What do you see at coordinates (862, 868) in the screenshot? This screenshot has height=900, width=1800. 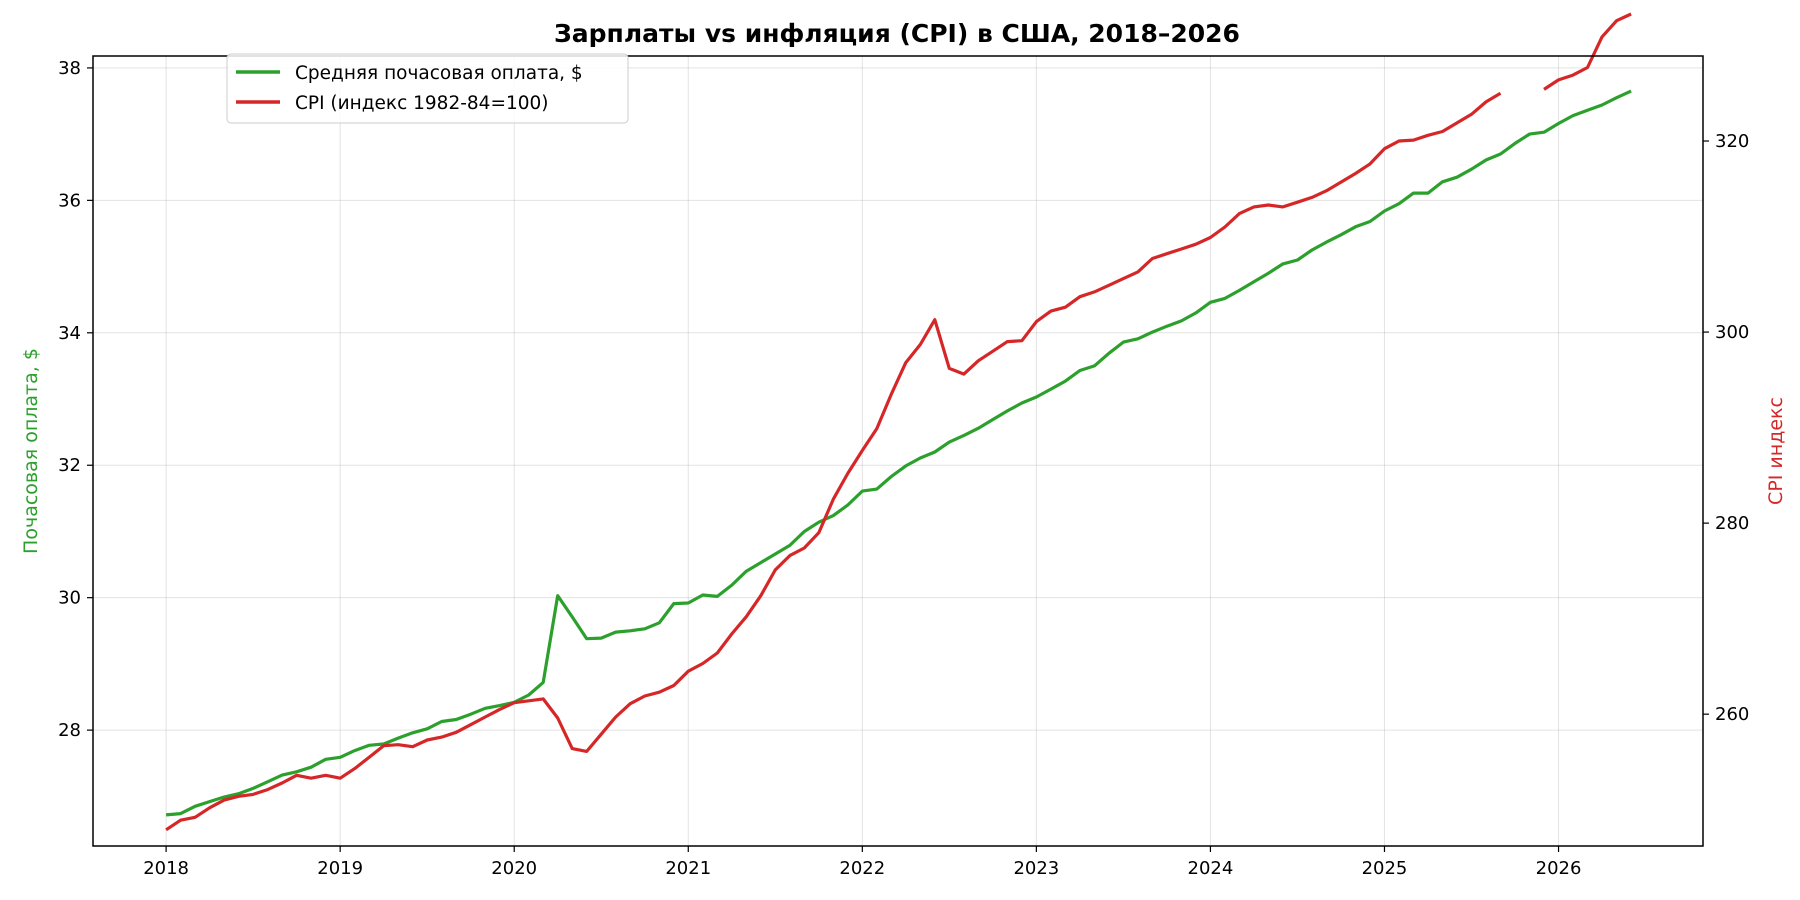 I see `x-tick-label-4: 2022` at bounding box center [862, 868].